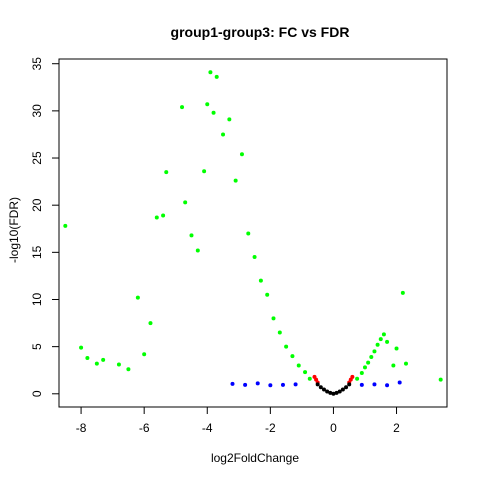 The image size is (480, 480). What do you see at coordinates (14, 230) in the screenshot?
I see `y-axis-label: -log10(FDR)` at bounding box center [14, 230].